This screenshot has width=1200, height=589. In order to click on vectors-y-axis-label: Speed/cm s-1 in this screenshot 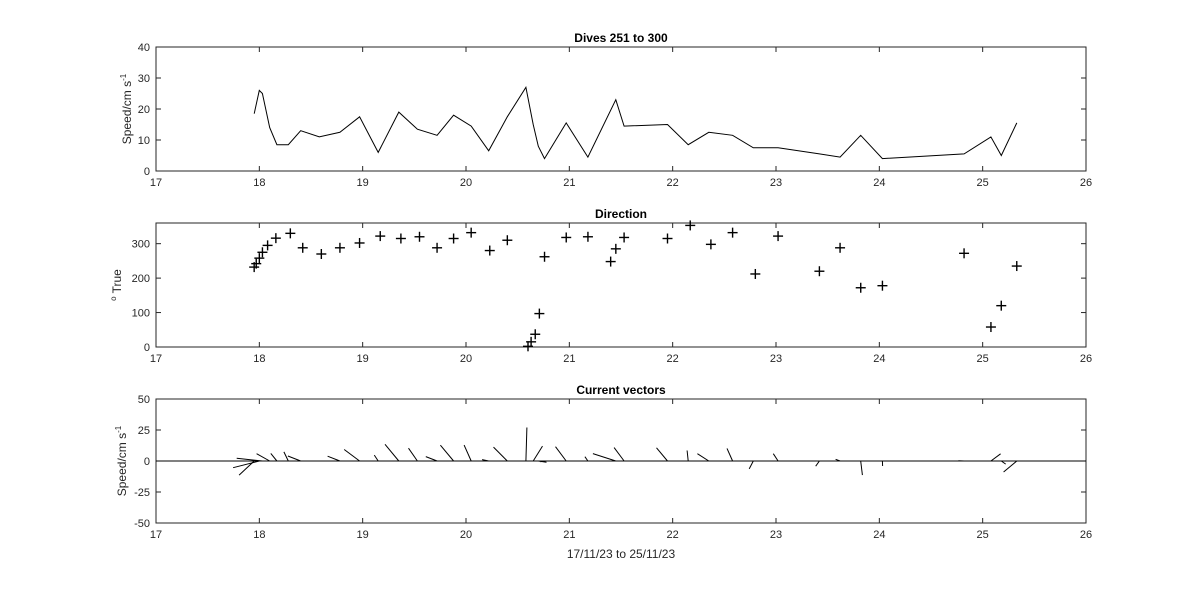, I will do `click(121, 460)`.